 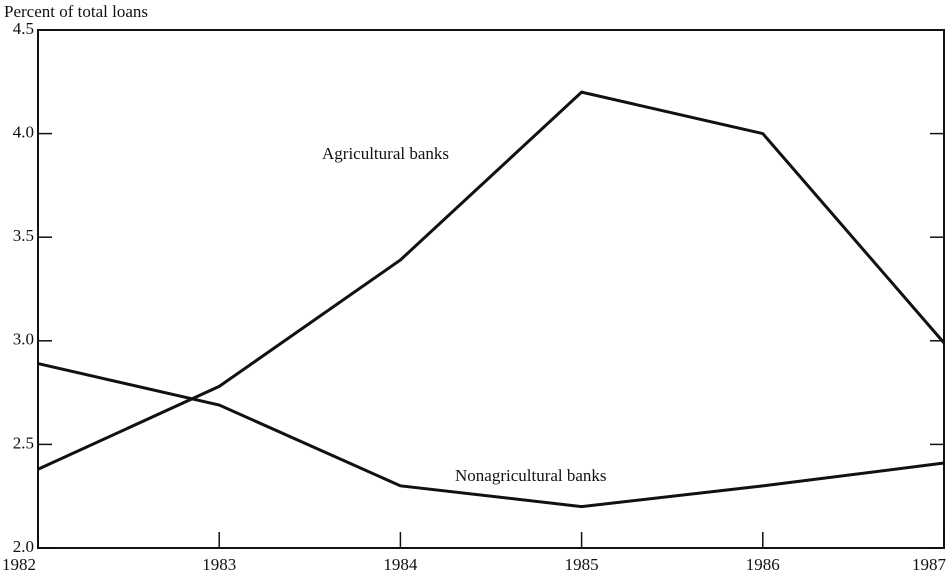 I want to click on y-tick-label: 2.0, so click(x=23, y=546).